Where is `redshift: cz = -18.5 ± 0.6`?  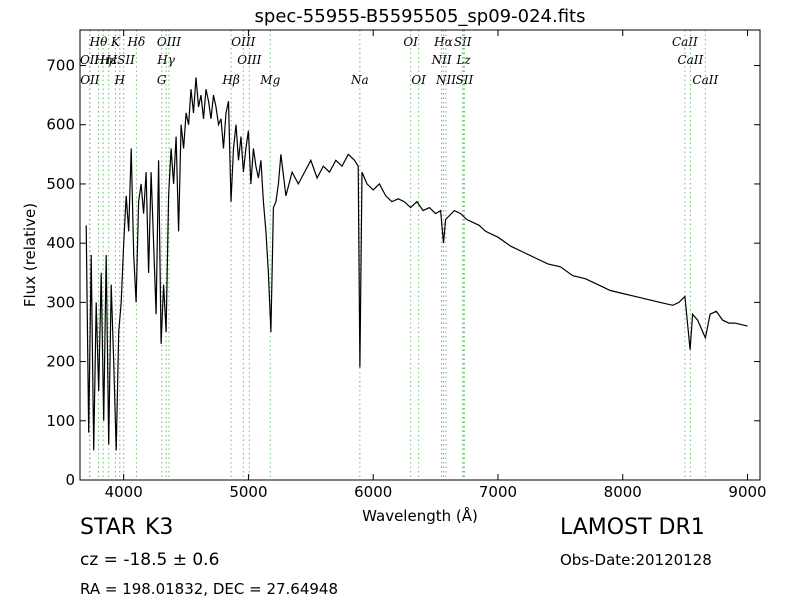 redshift: cz = -18.5 ± 0.6 is located at coordinates (149, 560).